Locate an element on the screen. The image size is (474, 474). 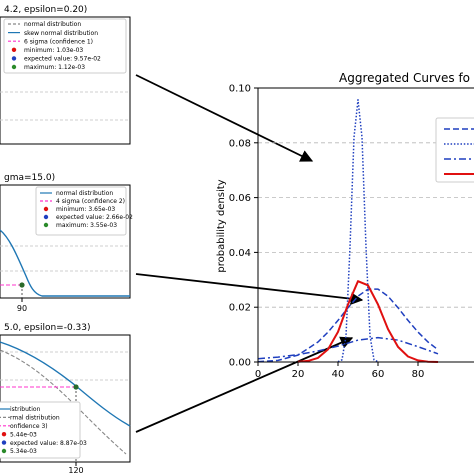
aggregated-title: Aggregated Curves fo is located at coordinates (404, 78).